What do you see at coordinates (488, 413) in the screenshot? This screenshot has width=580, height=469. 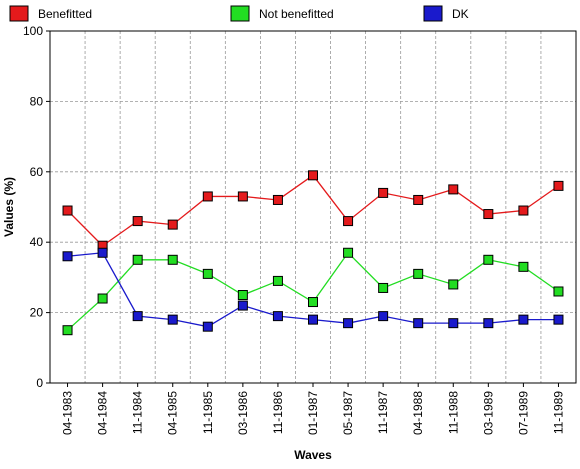 I see `x-tick-label: 03-1989` at bounding box center [488, 413].